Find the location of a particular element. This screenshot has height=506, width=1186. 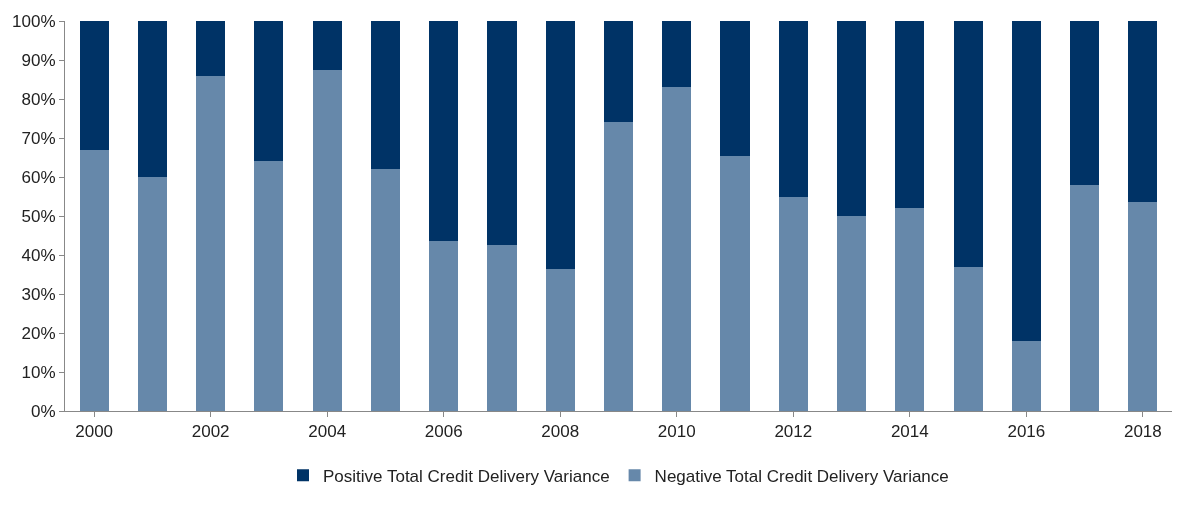

y-tick-label: 100% is located at coordinates (34, 21).